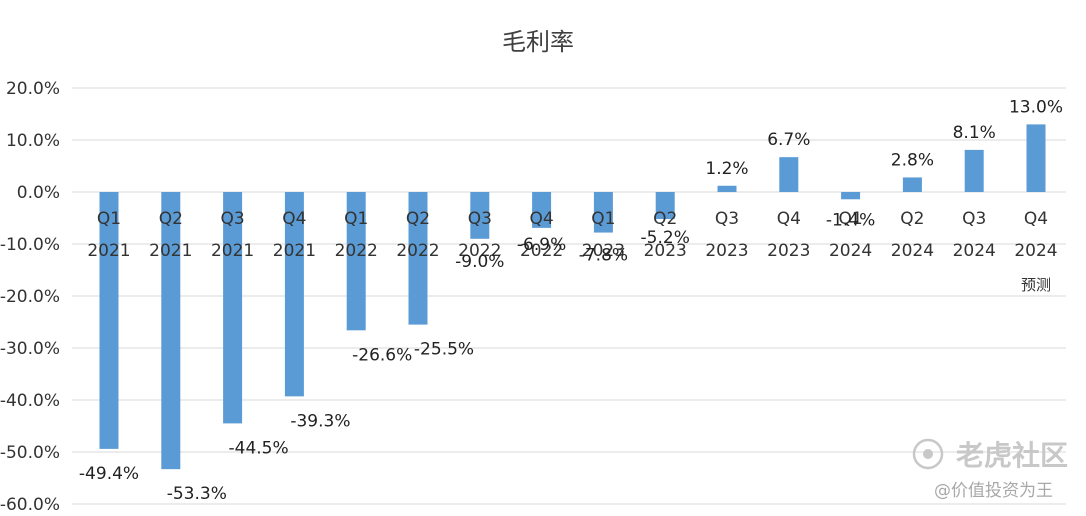 Image resolution: width=1086 pixels, height=516 pixels. I want to click on y-tick-label: -30.0%, so click(30, 349).